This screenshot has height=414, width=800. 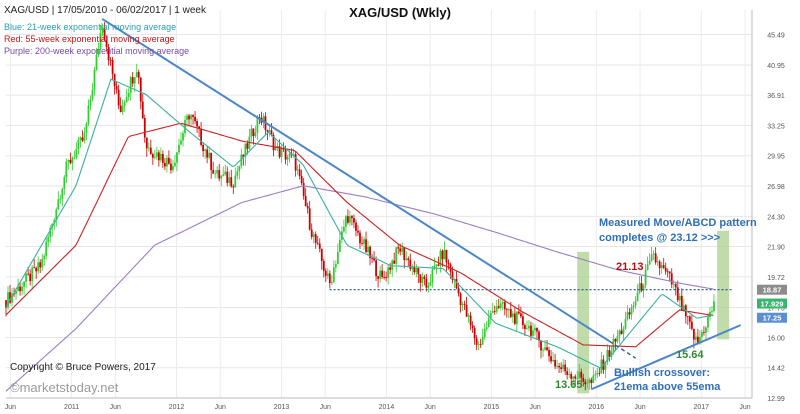 What do you see at coordinates (659, 238) in the screenshot?
I see `measured-move-line2: completes @ 23.12 >>>` at bounding box center [659, 238].